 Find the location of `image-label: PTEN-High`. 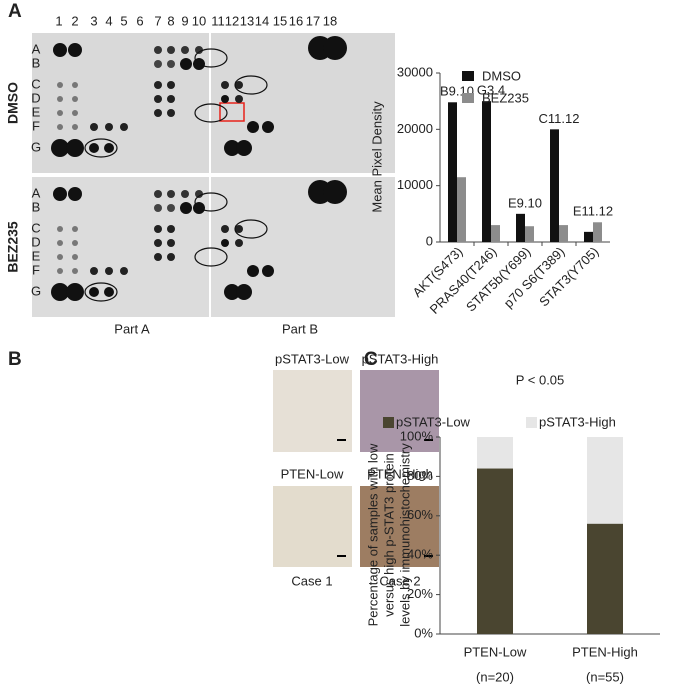

image-label: PTEN-High is located at coordinates (400, 473).